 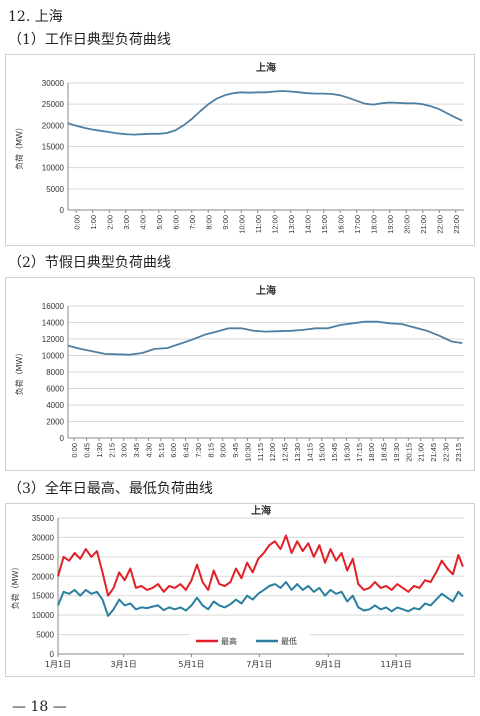 I want to click on x-tick-label: 12:45, so click(x=285, y=452).